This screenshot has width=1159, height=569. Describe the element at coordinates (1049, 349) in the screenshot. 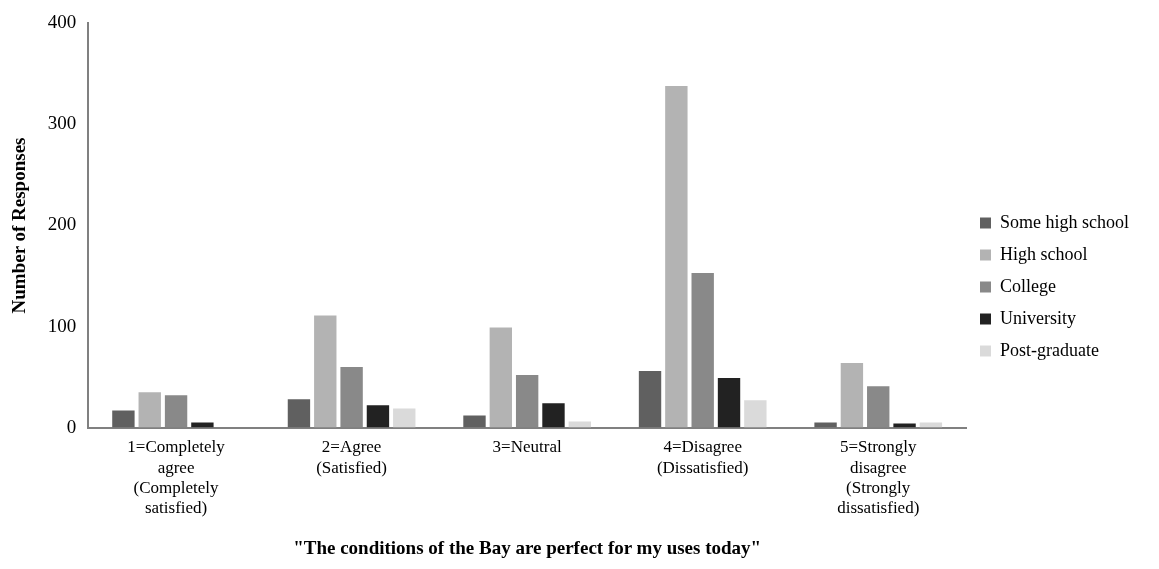

I see `legend-label: Post-graduate` at that location.